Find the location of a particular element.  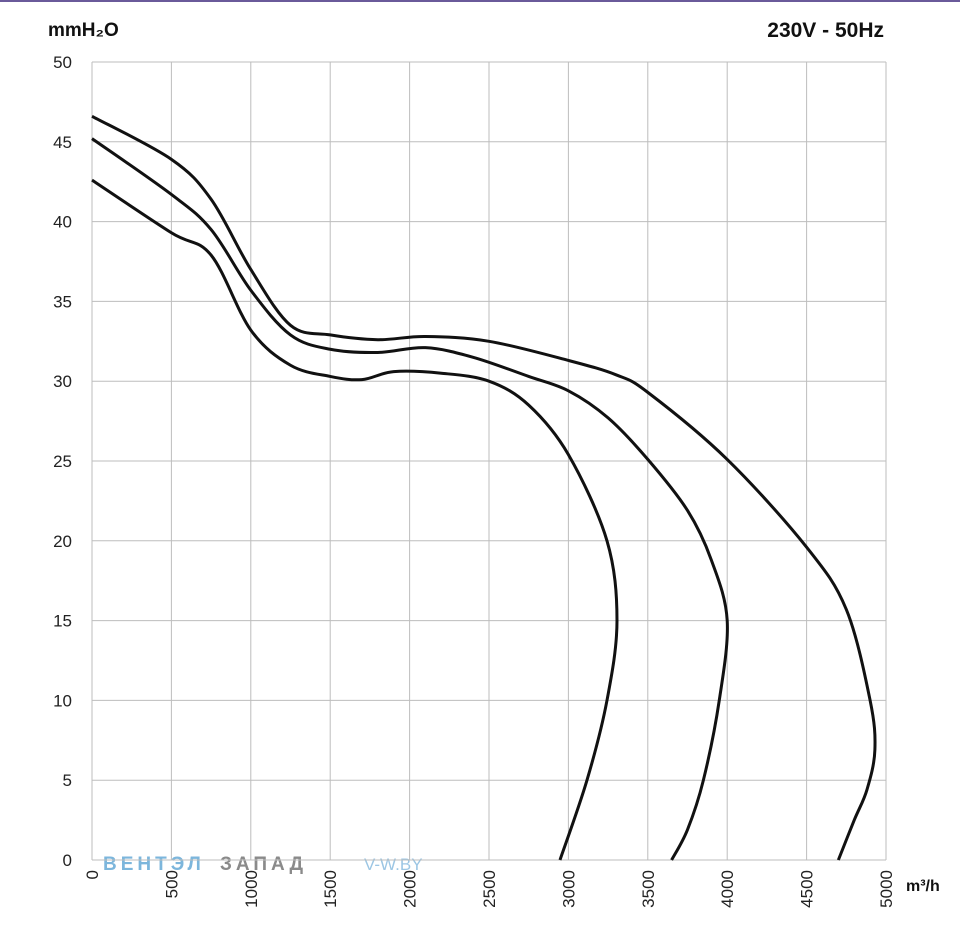

x-tick-label: 5000 is located at coordinates (886, 889).